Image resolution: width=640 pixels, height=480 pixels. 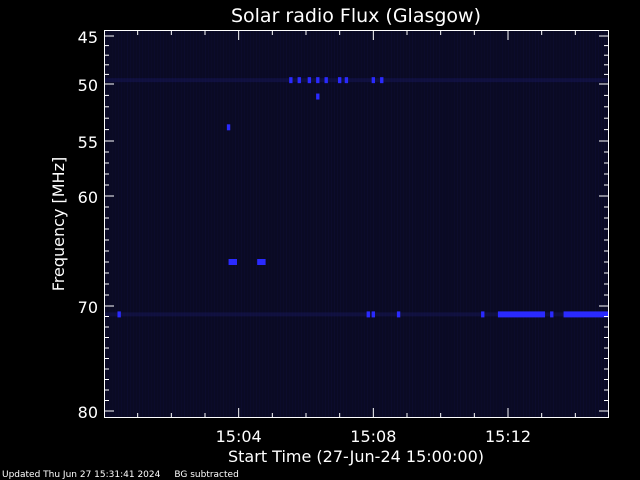 What do you see at coordinates (88, 37) in the screenshot?
I see `y-tick-label: 45` at bounding box center [88, 37].